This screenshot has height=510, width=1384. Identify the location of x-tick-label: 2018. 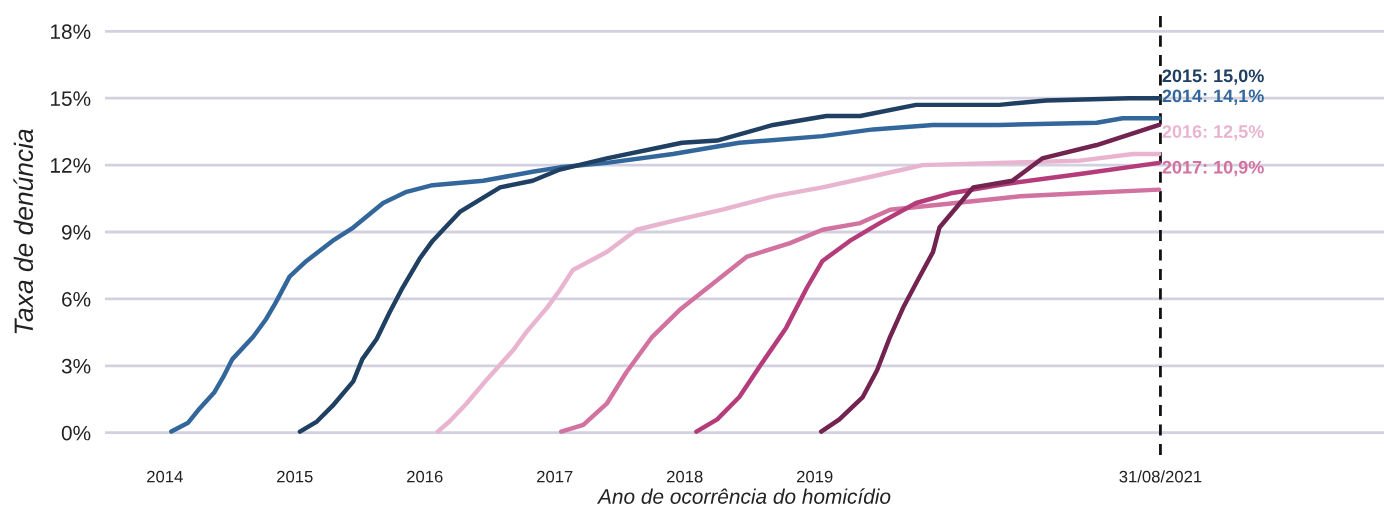
(685, 476).